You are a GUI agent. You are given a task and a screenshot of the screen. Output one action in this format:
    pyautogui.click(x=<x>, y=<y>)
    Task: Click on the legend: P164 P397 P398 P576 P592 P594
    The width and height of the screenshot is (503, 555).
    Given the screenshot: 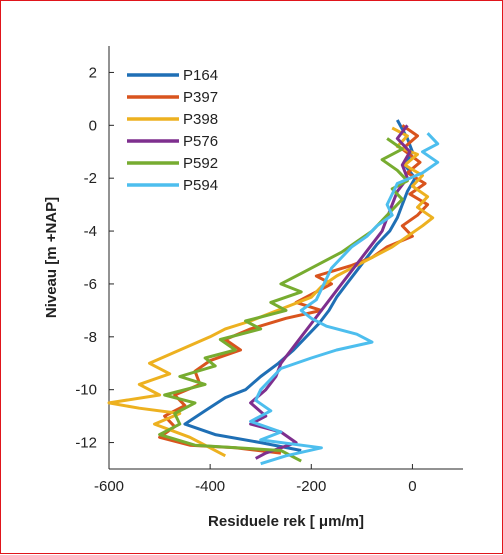 What is the action you would take?
    pyautogui.click(x=172, y=130)
    